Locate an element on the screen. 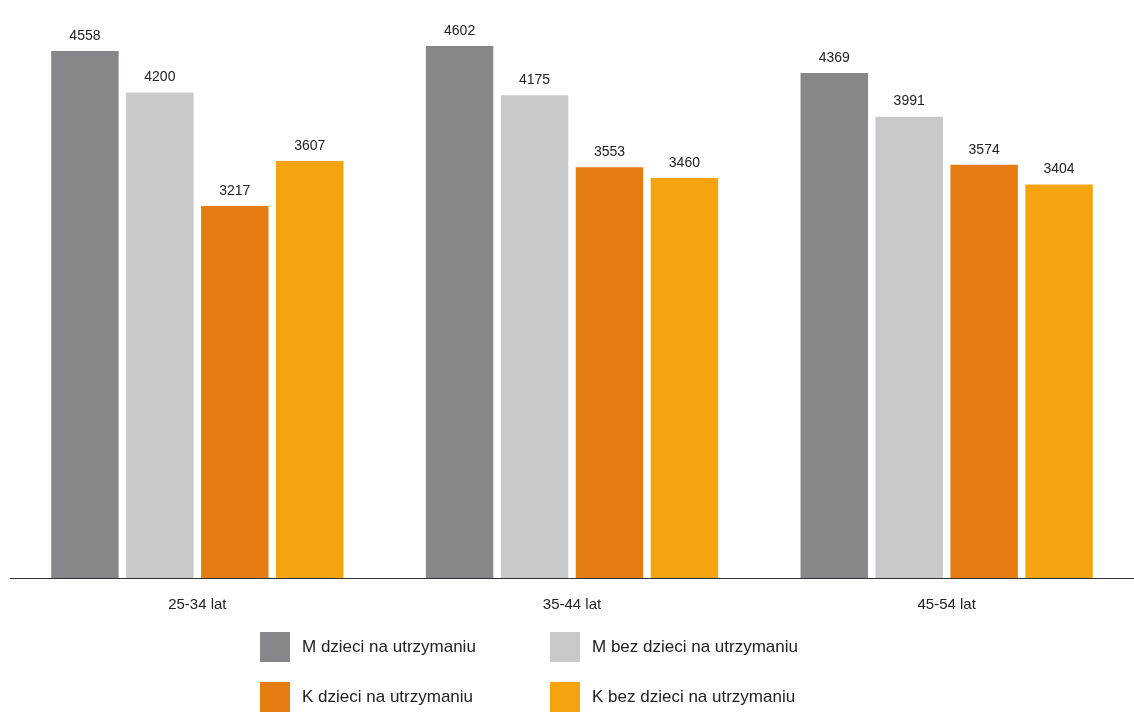  data-label: 3217 is located at coordinates (235, 189).